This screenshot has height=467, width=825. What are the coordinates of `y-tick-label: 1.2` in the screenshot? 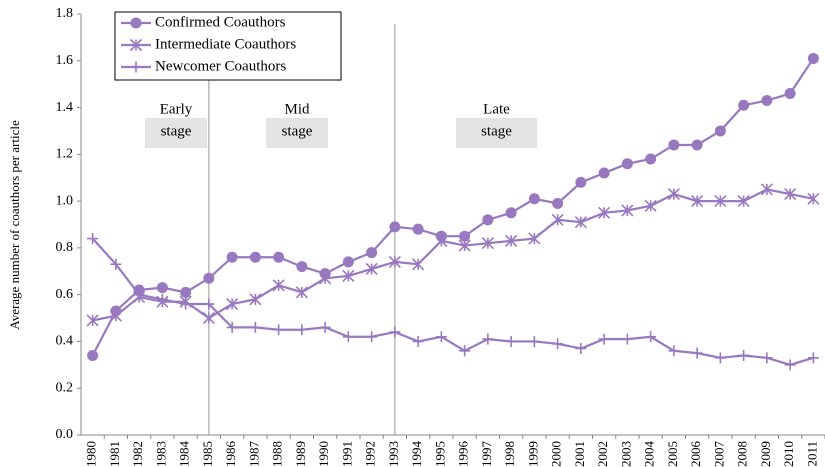 It's located at (65, 154).